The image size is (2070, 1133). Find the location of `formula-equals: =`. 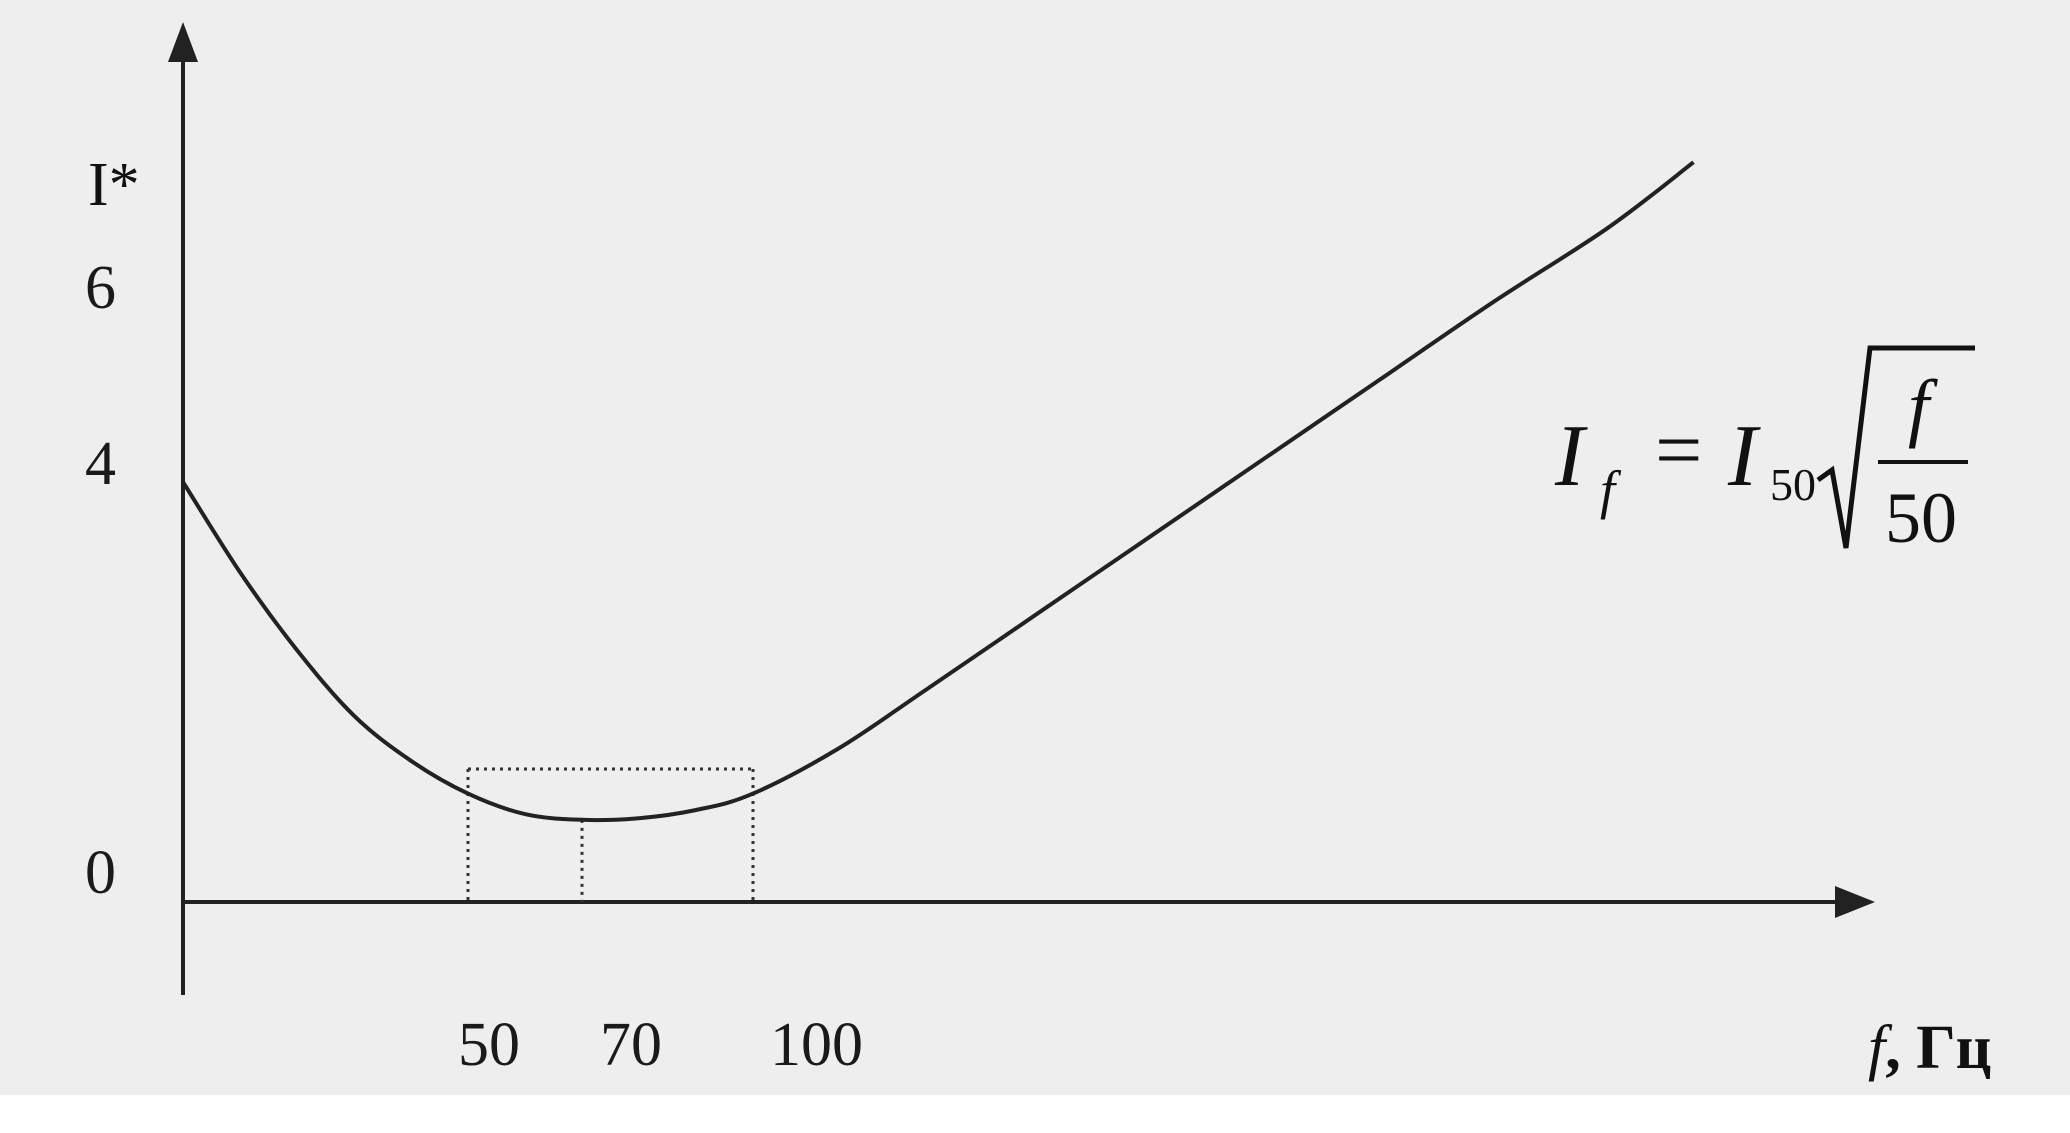

formula-equals: = is located at coordinates (1678, 450).